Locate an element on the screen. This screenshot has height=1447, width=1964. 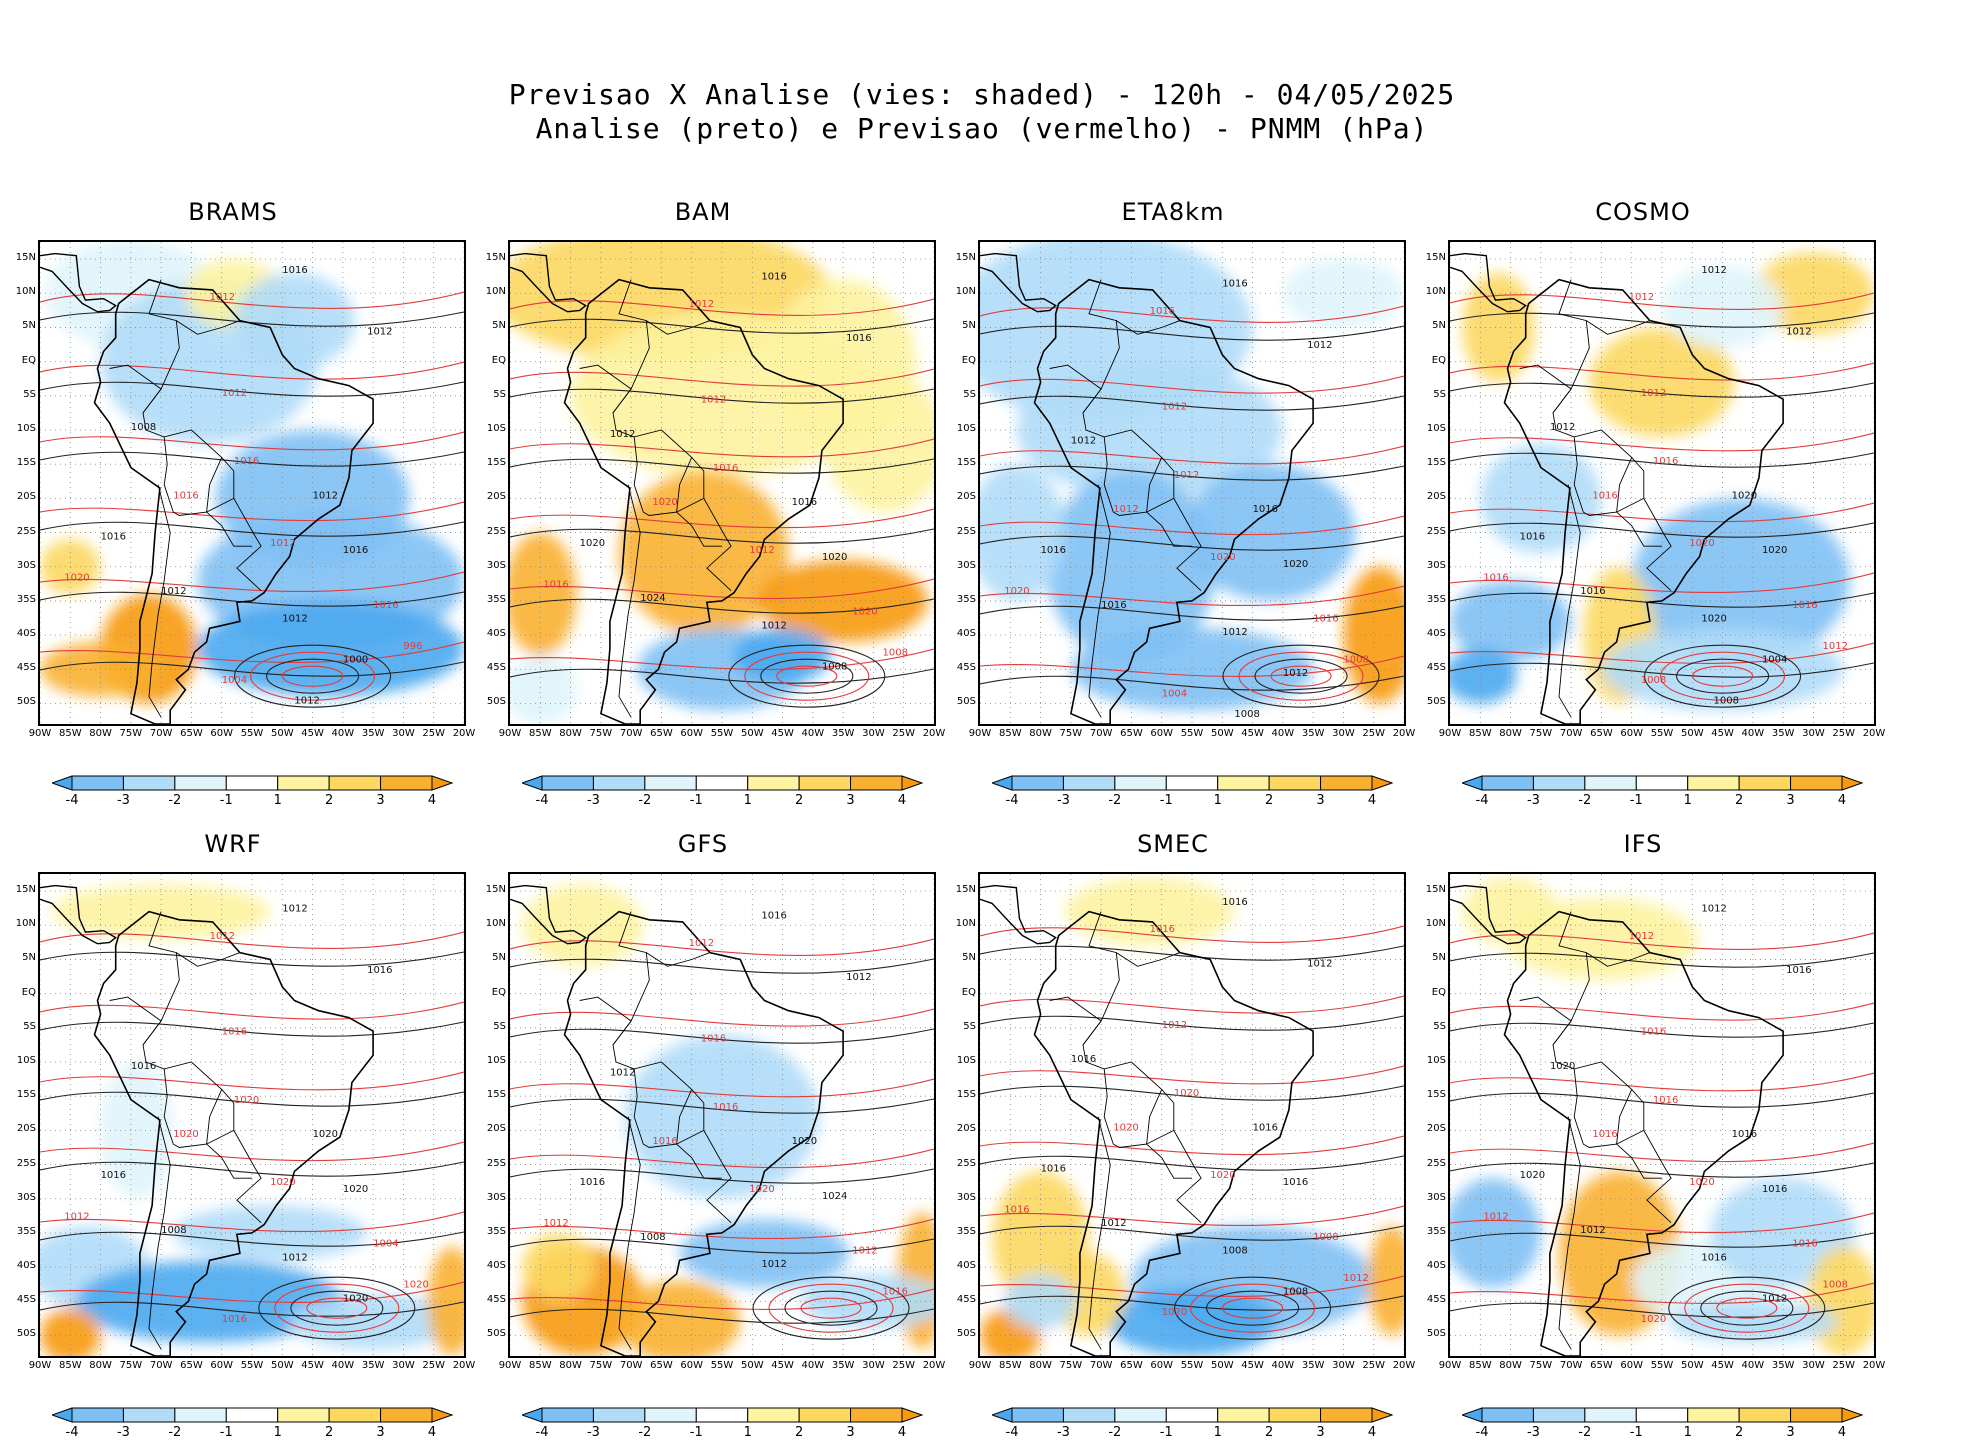
lat-label: 25S is located at coordinates (966, 1163).